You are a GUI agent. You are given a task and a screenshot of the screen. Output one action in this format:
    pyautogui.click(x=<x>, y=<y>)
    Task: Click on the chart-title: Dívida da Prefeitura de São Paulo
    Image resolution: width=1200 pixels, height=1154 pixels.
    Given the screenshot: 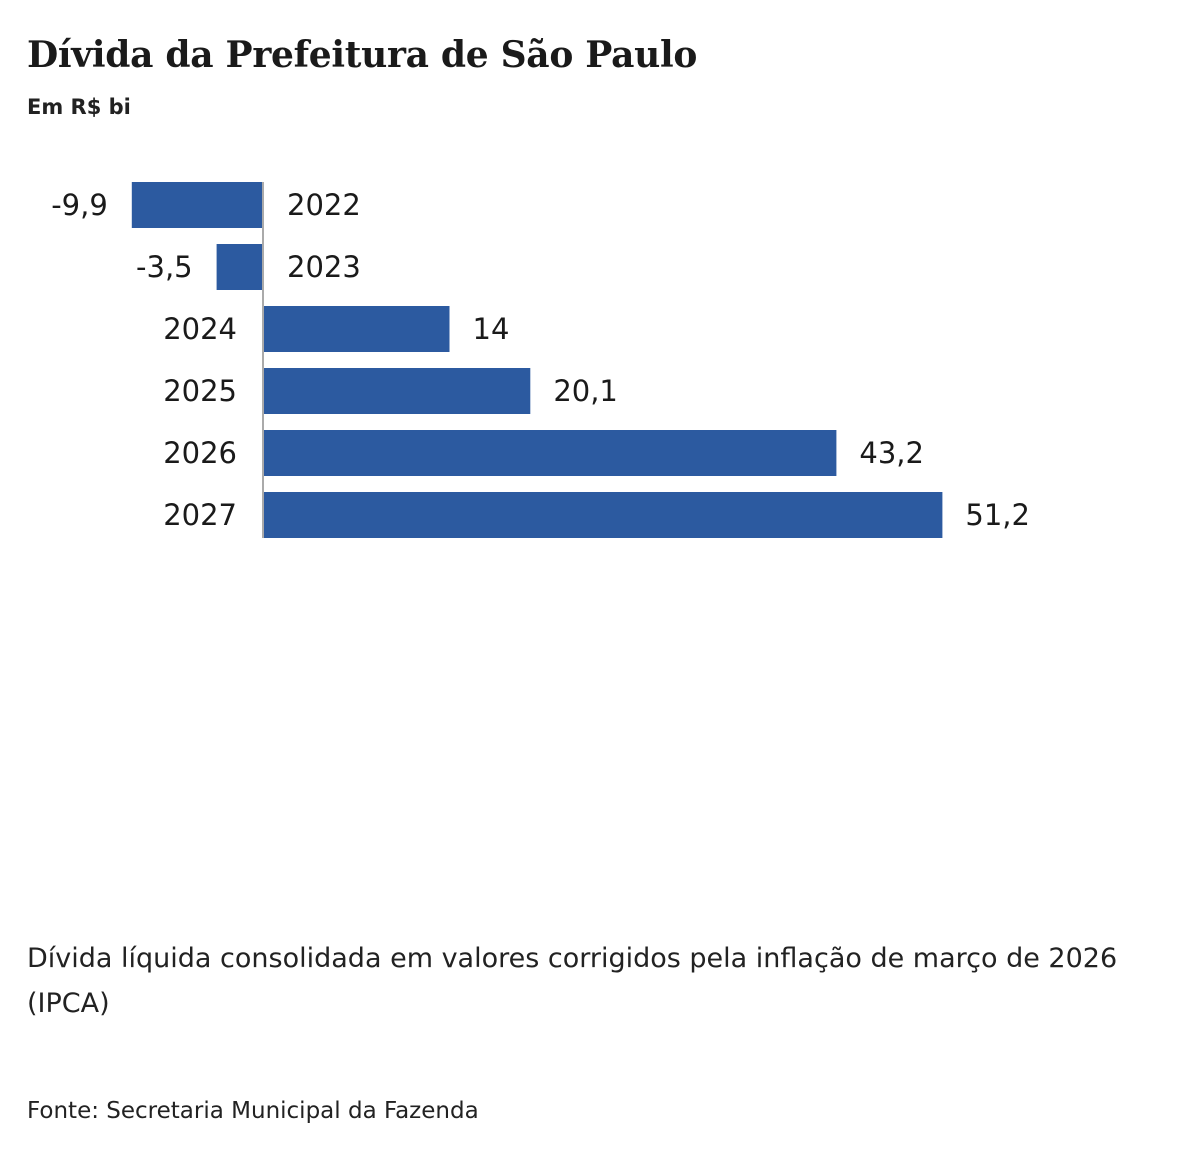 What is the action you would take?
    pyautogui.click(x=362, y=55)
    